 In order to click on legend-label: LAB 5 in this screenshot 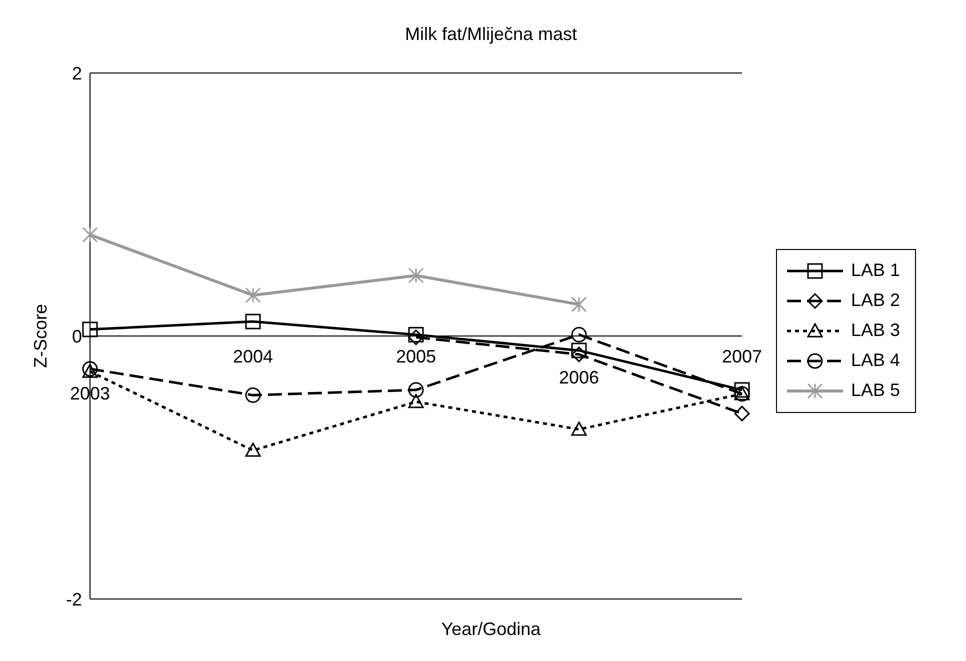, I will do `click(875, 390)`.